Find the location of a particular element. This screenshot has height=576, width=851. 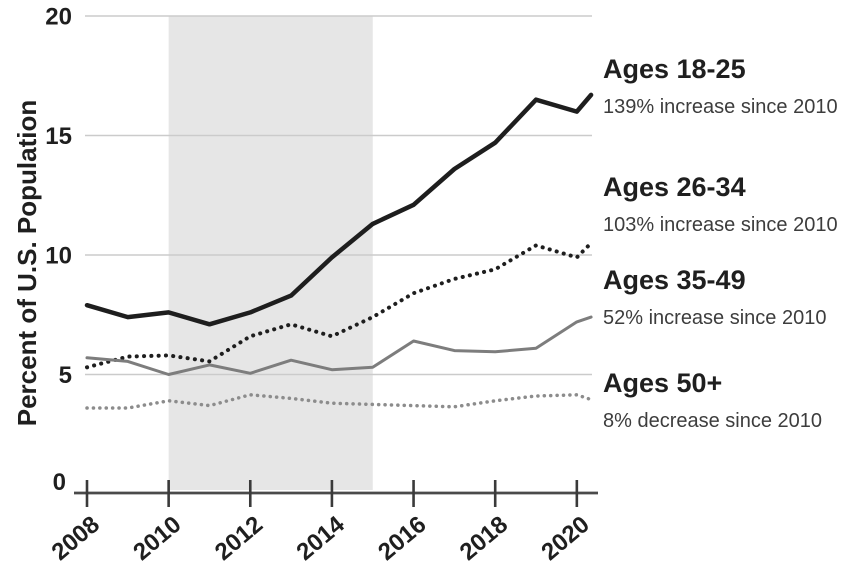

y-tick-label-10: 10 is located at coordinates (58, 256).